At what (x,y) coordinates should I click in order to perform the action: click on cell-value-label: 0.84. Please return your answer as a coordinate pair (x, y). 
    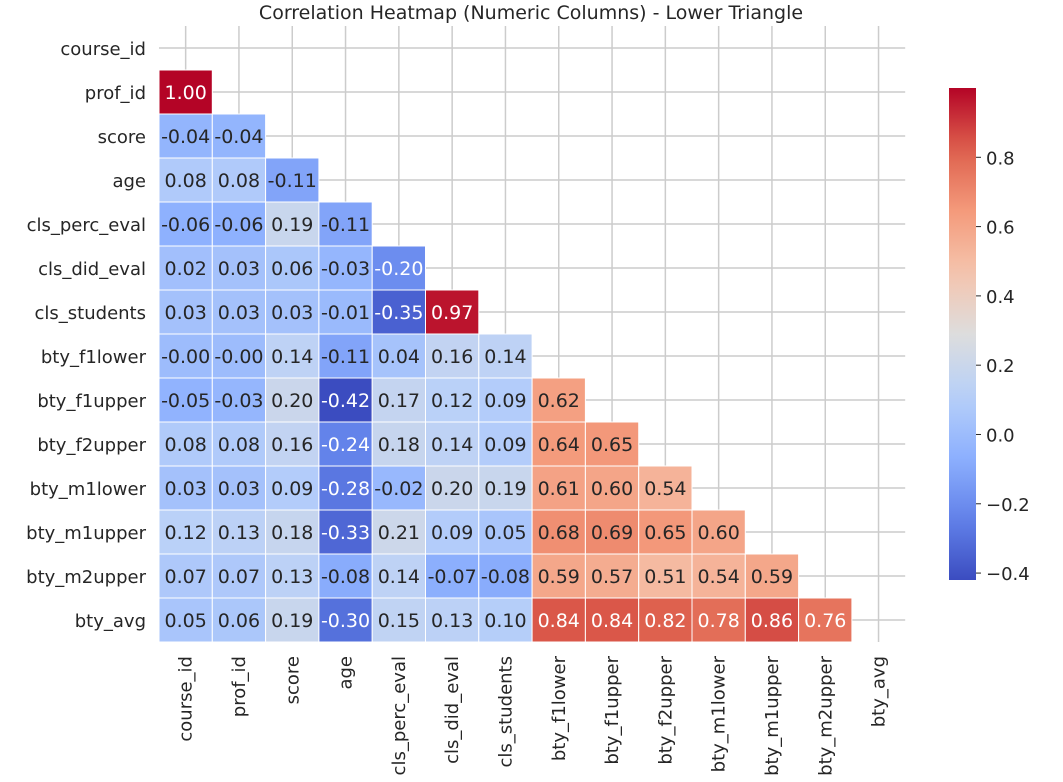
    Looking at the image, I should click on (612, 621).